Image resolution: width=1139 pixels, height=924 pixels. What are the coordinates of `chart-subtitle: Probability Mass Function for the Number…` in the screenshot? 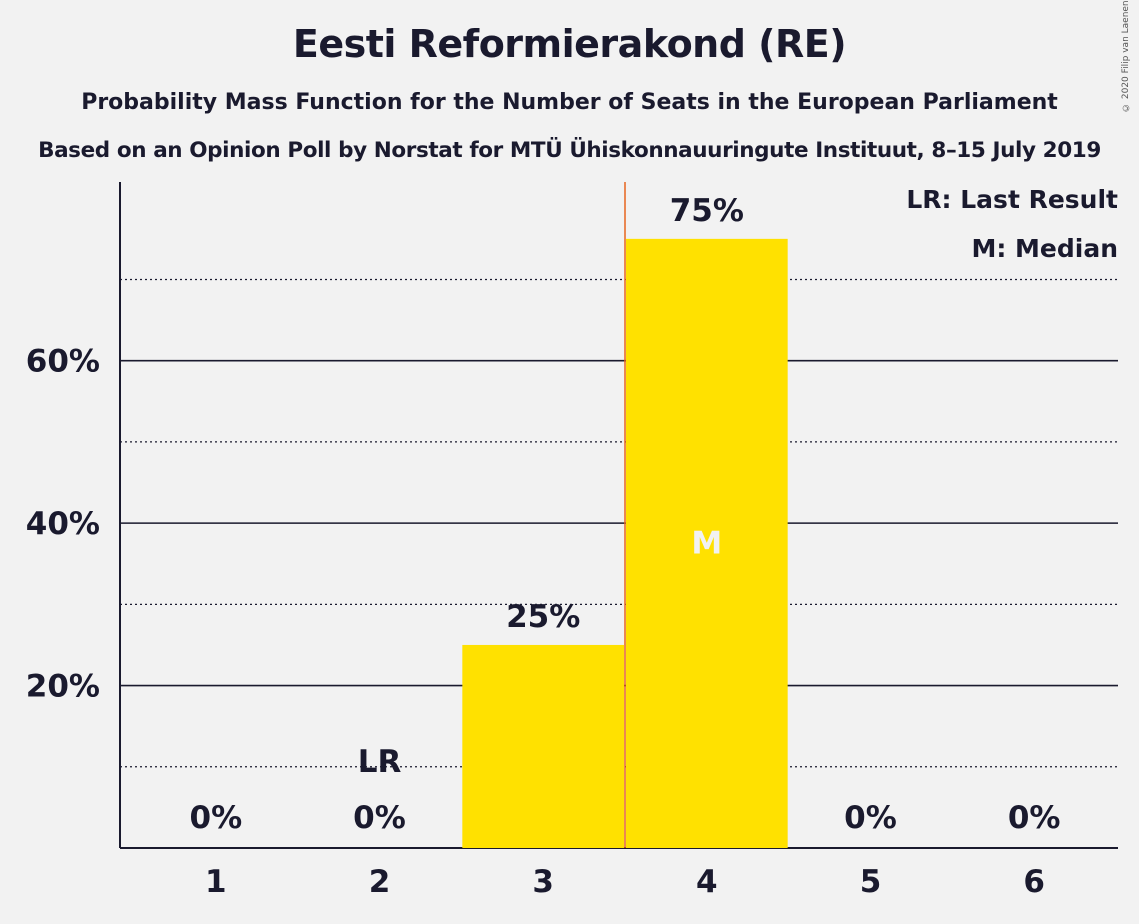 It's located at (569, 102).